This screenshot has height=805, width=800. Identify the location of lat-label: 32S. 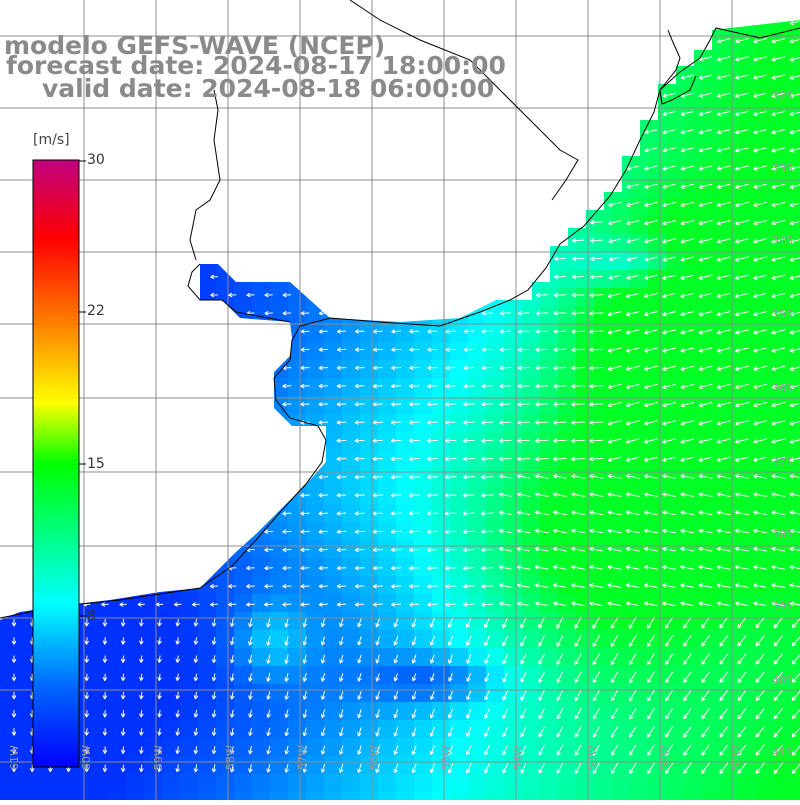
(782, 96).